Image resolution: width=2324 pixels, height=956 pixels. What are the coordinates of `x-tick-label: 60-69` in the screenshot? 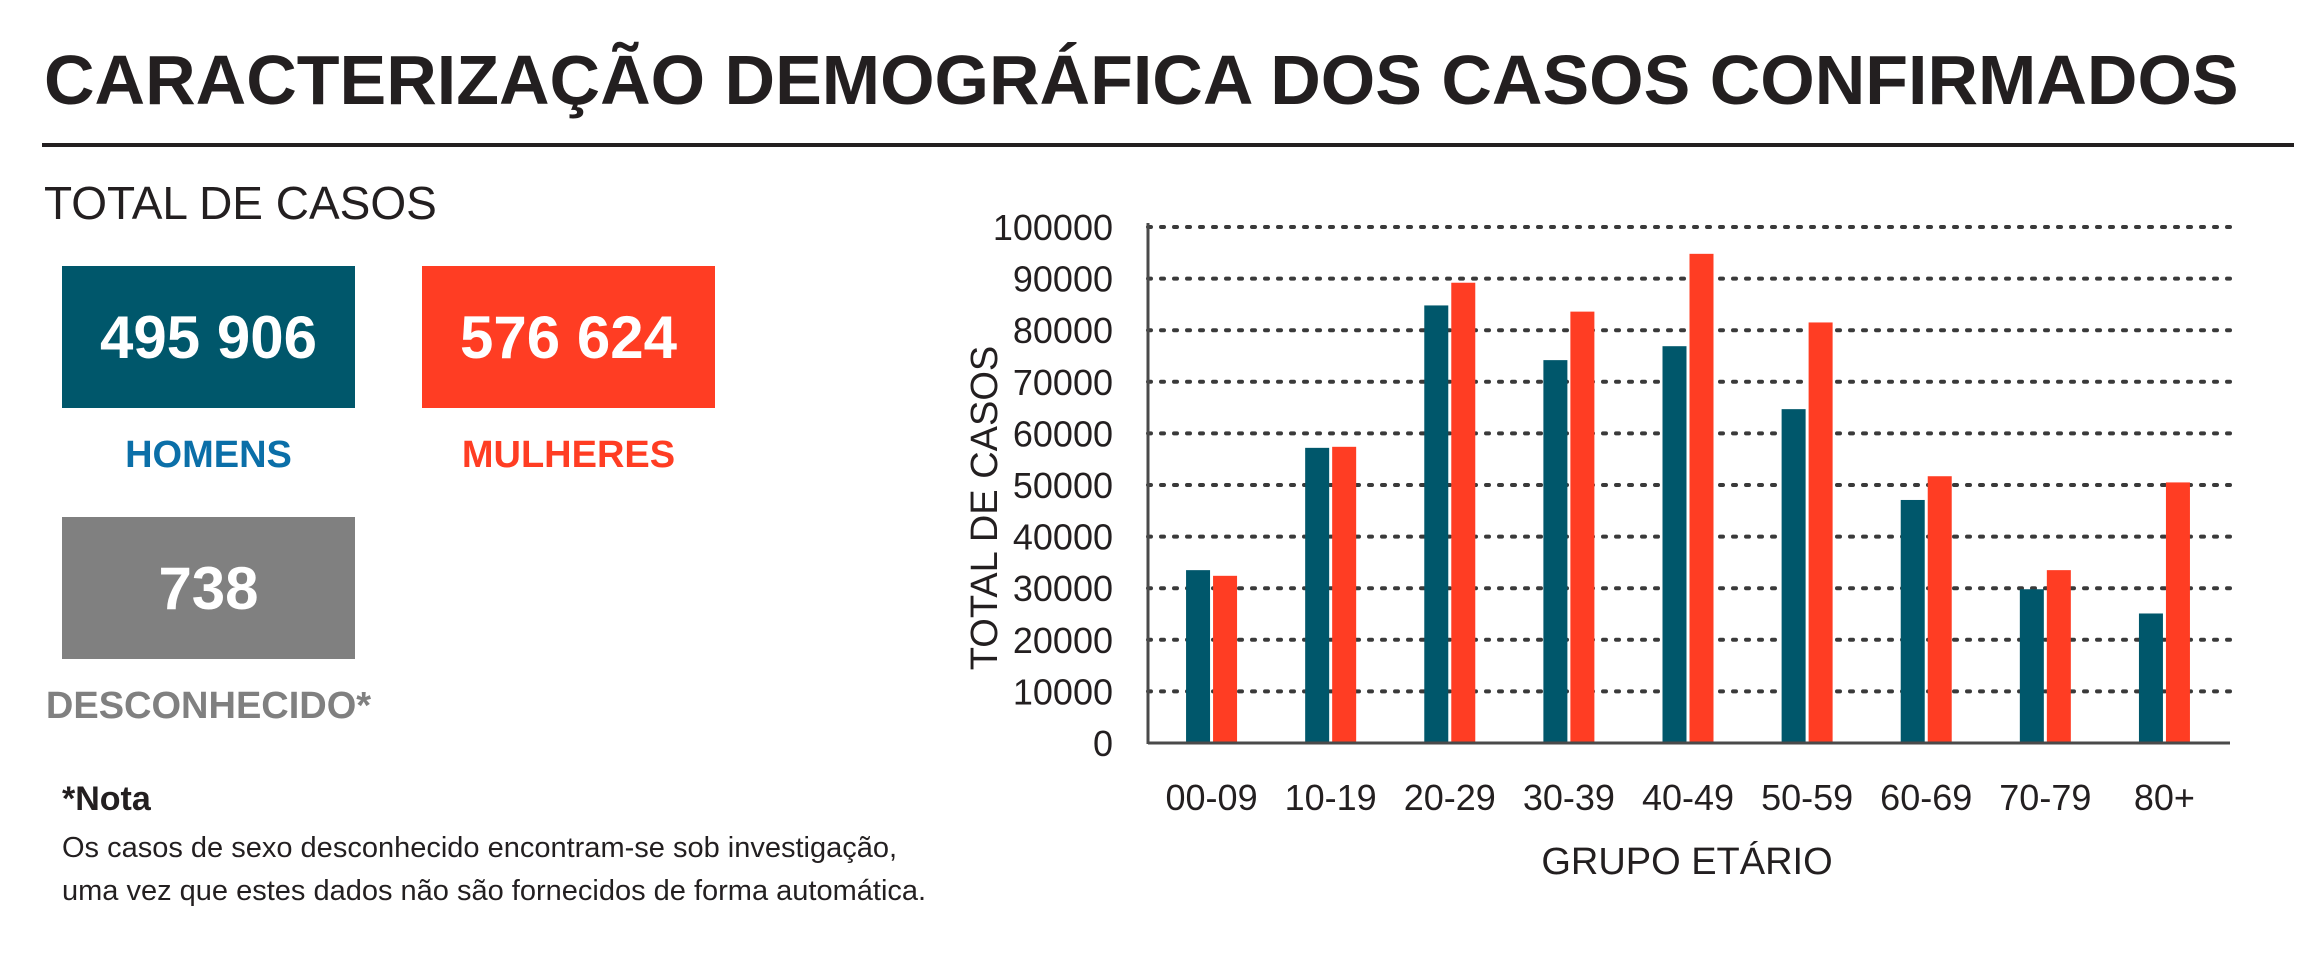 It's located at (1926, 797).